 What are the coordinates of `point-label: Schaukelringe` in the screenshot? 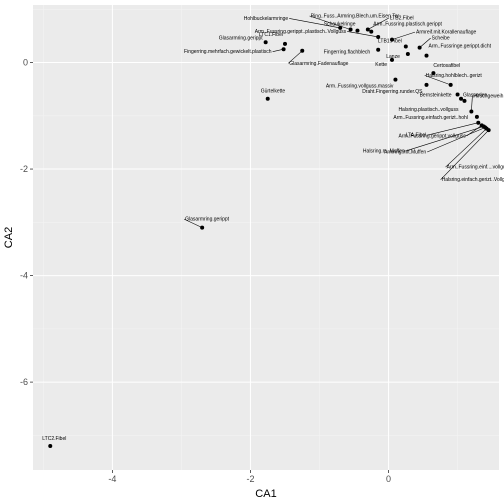 It's located at (340, 25).